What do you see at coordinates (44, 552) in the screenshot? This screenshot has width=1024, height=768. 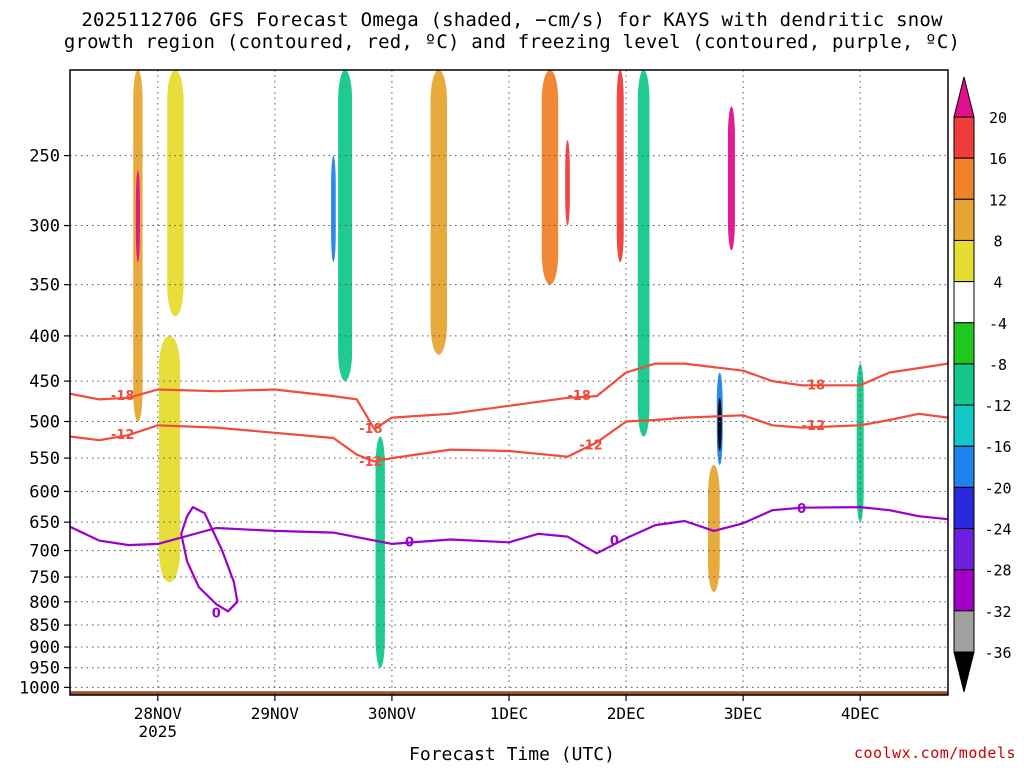 I see `y-tick-label: 700` at bounding box center [44, 552].